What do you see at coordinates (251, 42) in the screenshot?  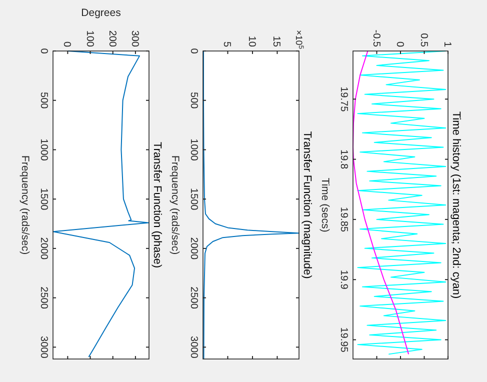 I see `x-tick-label: 10` at bounding box center [251, 42].